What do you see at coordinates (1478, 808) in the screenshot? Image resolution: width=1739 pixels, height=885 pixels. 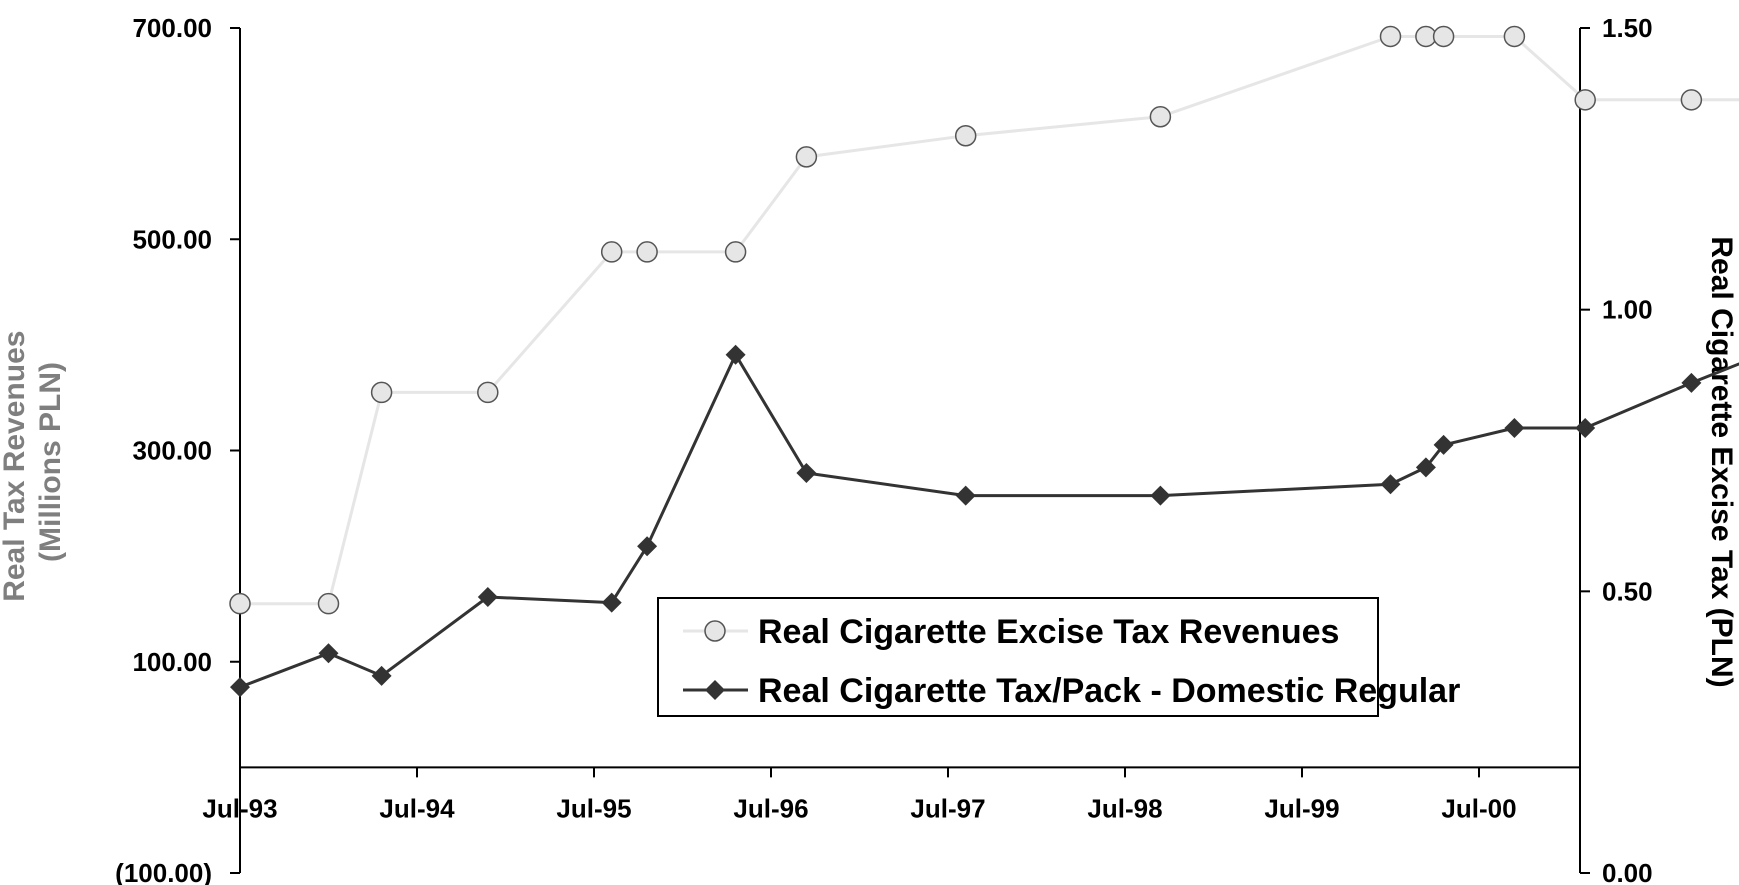 I see `x-tick-label: Jul-00` at bounding box center [1478, 808].